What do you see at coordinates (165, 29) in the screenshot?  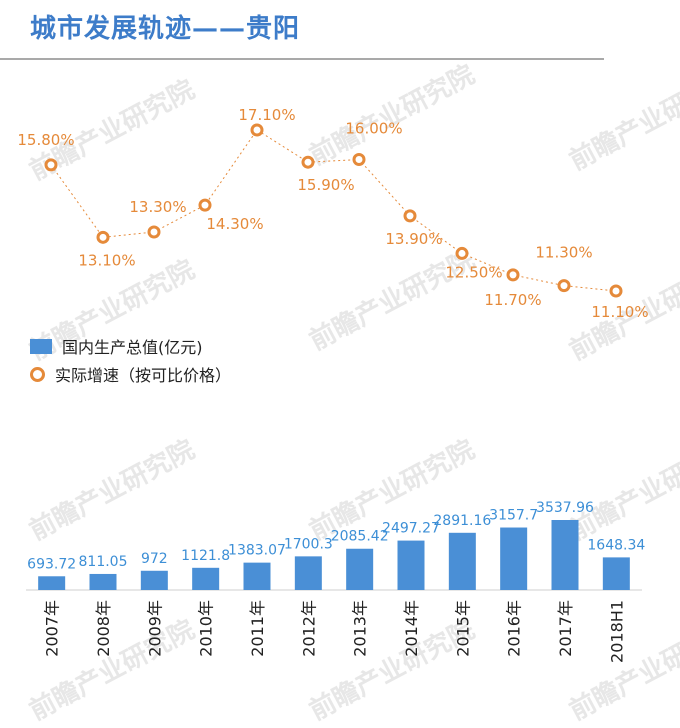 I see `page-title: 城市发展轨迹——贵阳` at bounding box center [165, 29].